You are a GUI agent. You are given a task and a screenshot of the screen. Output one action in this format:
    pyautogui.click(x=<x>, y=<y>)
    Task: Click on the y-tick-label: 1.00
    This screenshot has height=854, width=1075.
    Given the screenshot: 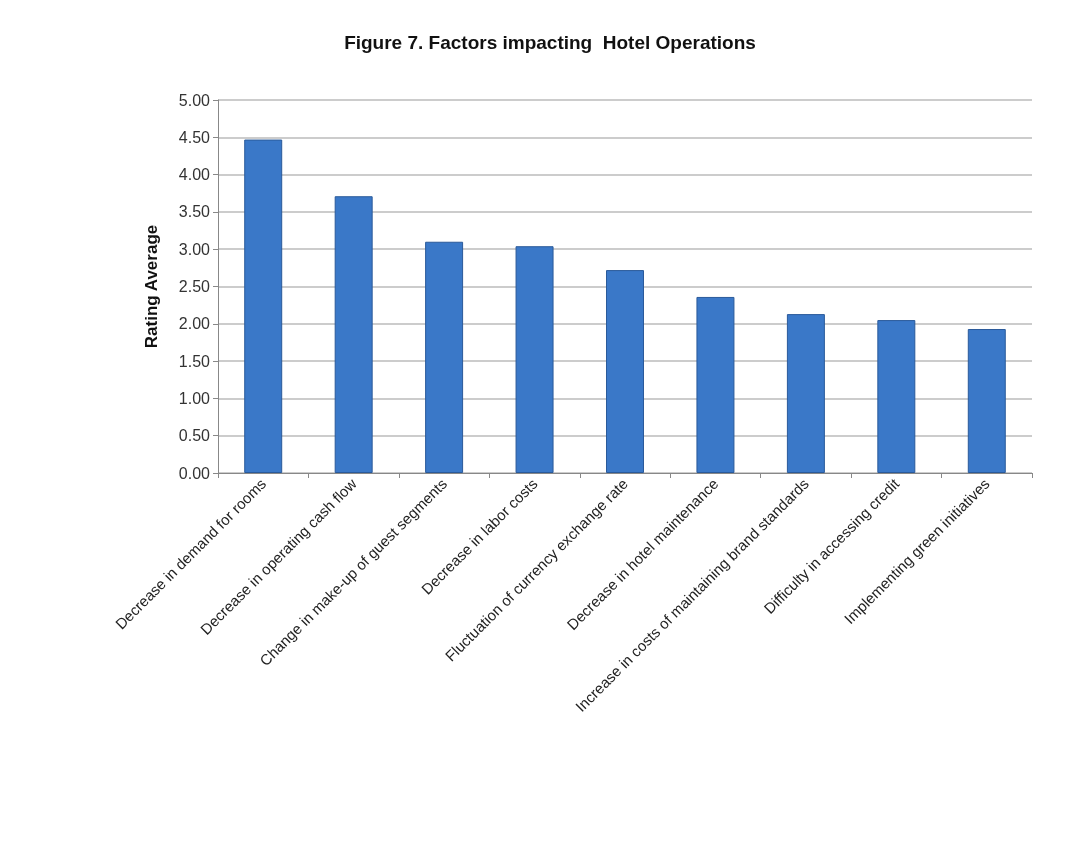 What is the action you would take?
    pyautogui.click(x=194, y=398)
    